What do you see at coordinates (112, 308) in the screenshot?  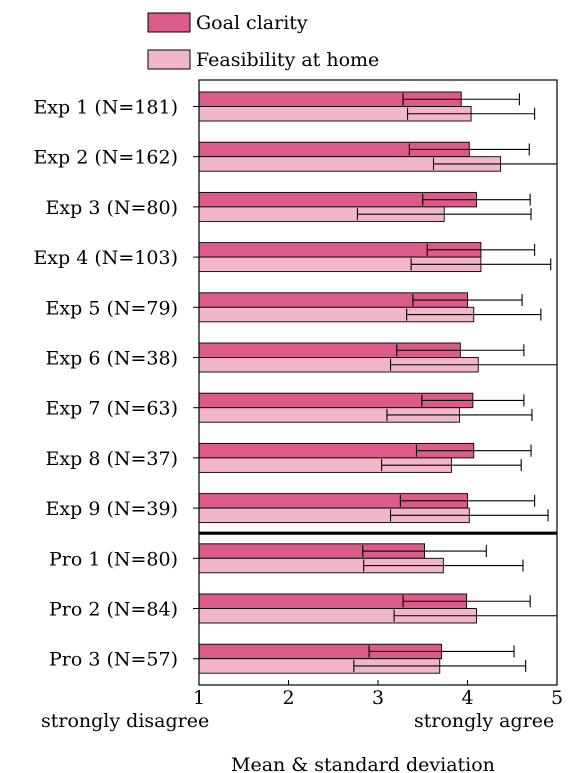 I see `category-label-exp-5-n-79: Exp 5 (N=79)` at bounding box center [112, 308].